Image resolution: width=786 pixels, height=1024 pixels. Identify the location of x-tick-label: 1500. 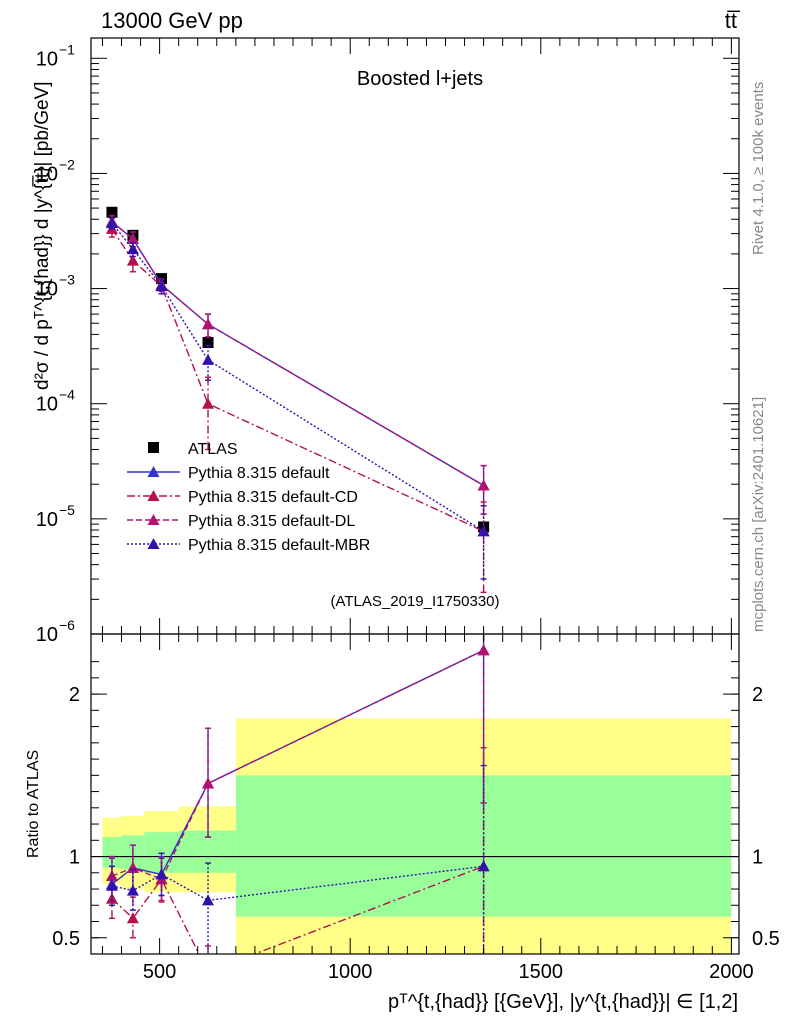
(541, 972).